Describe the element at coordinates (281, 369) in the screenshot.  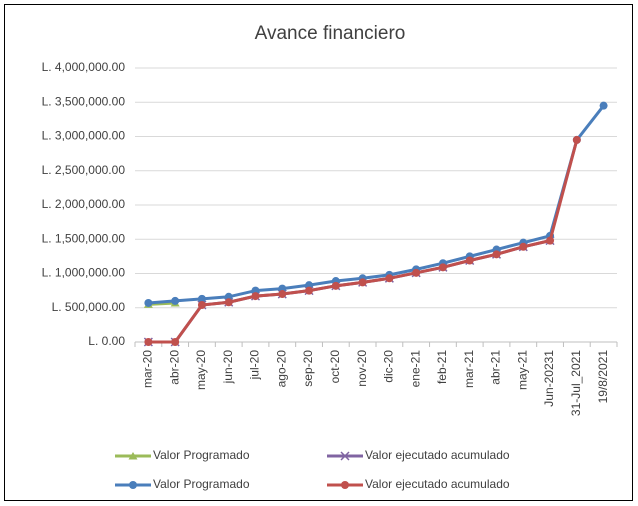
I see `x-tick-label: ago-20` at that location.